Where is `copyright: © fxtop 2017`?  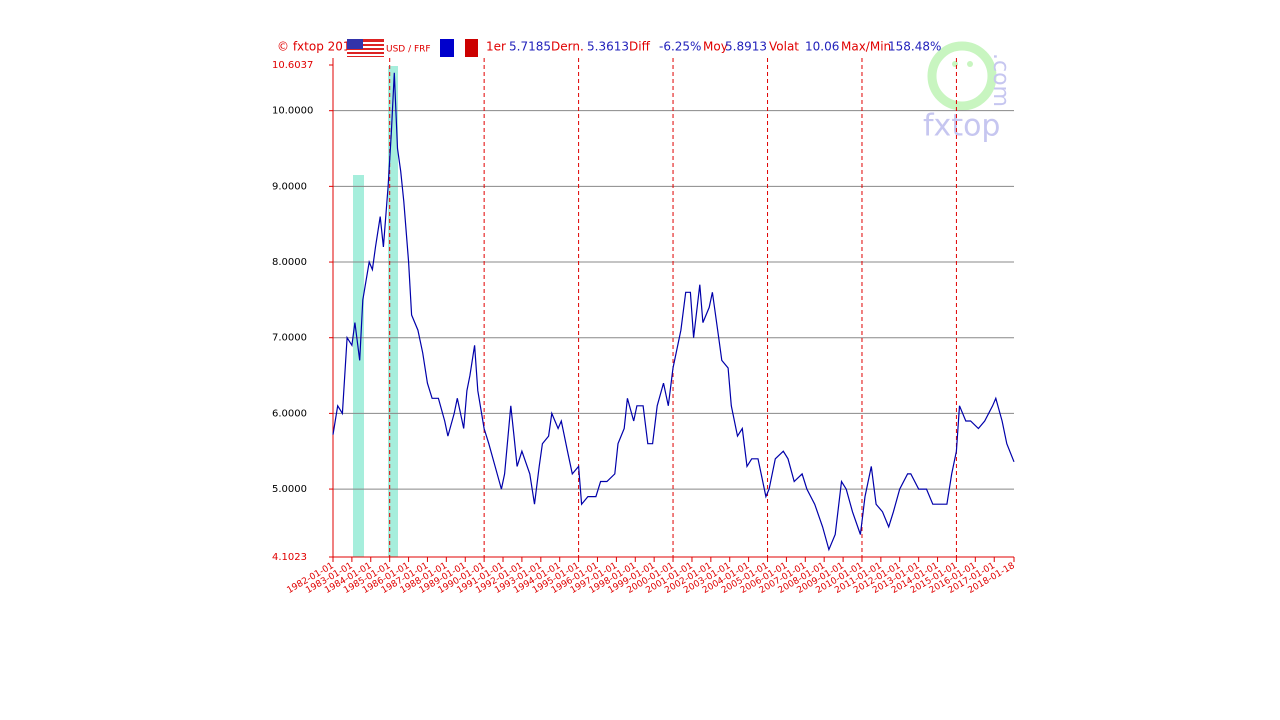
copyright: © fxtop 2017 is located at coordinates (317, 47).